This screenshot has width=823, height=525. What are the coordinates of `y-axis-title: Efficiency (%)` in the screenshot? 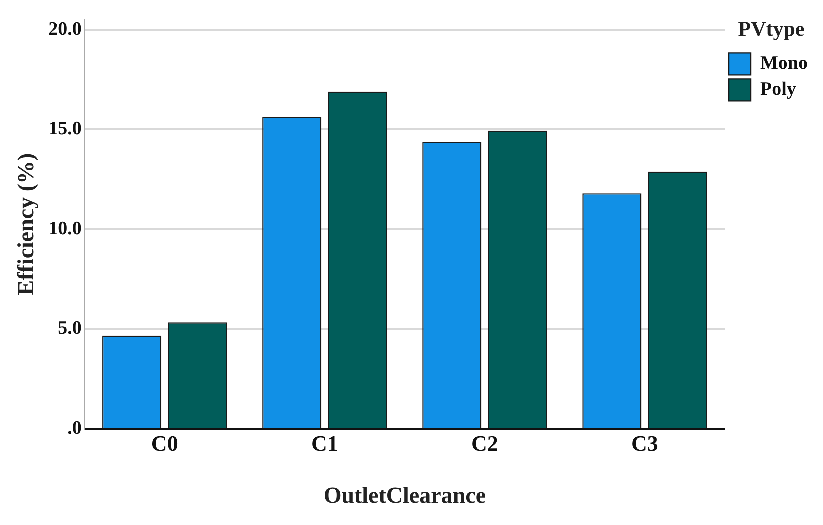 It's located at (26, 224).